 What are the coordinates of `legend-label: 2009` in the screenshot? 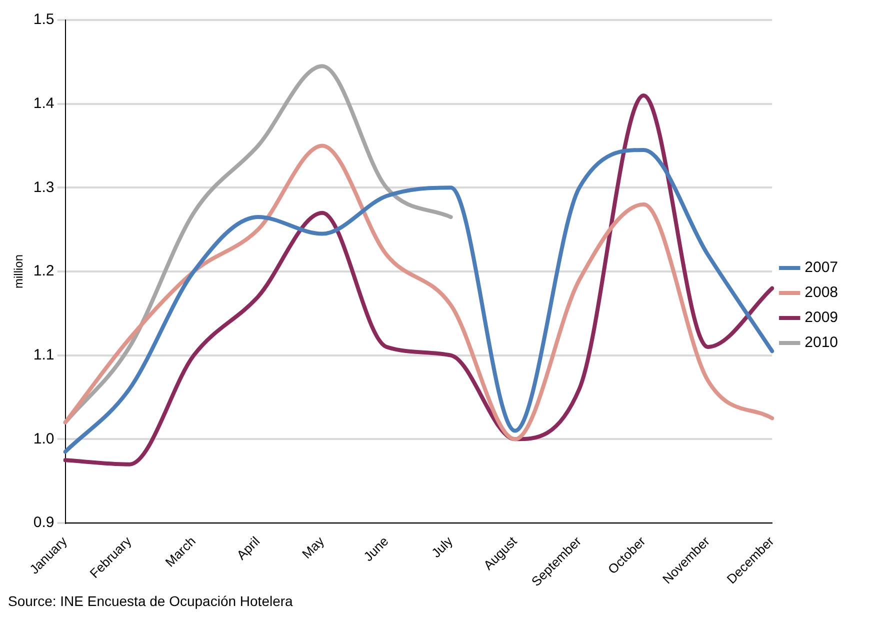 It's located at (821, 317).